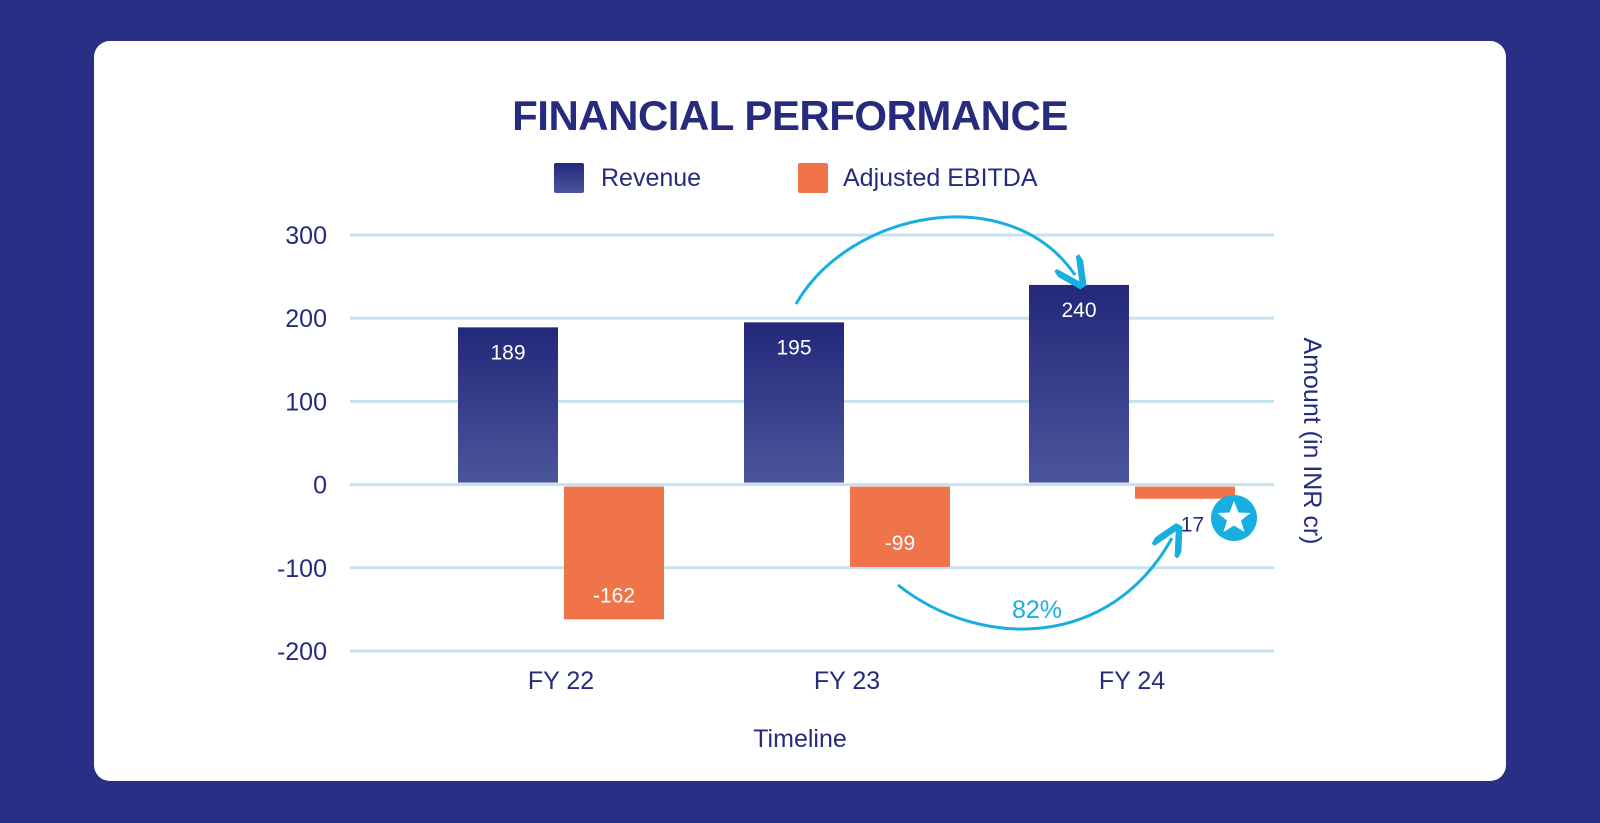  What do you see at coordinates (561, 681) in the screenshot?
I see `x-tick-label: FY 22` at bounding box center [561, 681].